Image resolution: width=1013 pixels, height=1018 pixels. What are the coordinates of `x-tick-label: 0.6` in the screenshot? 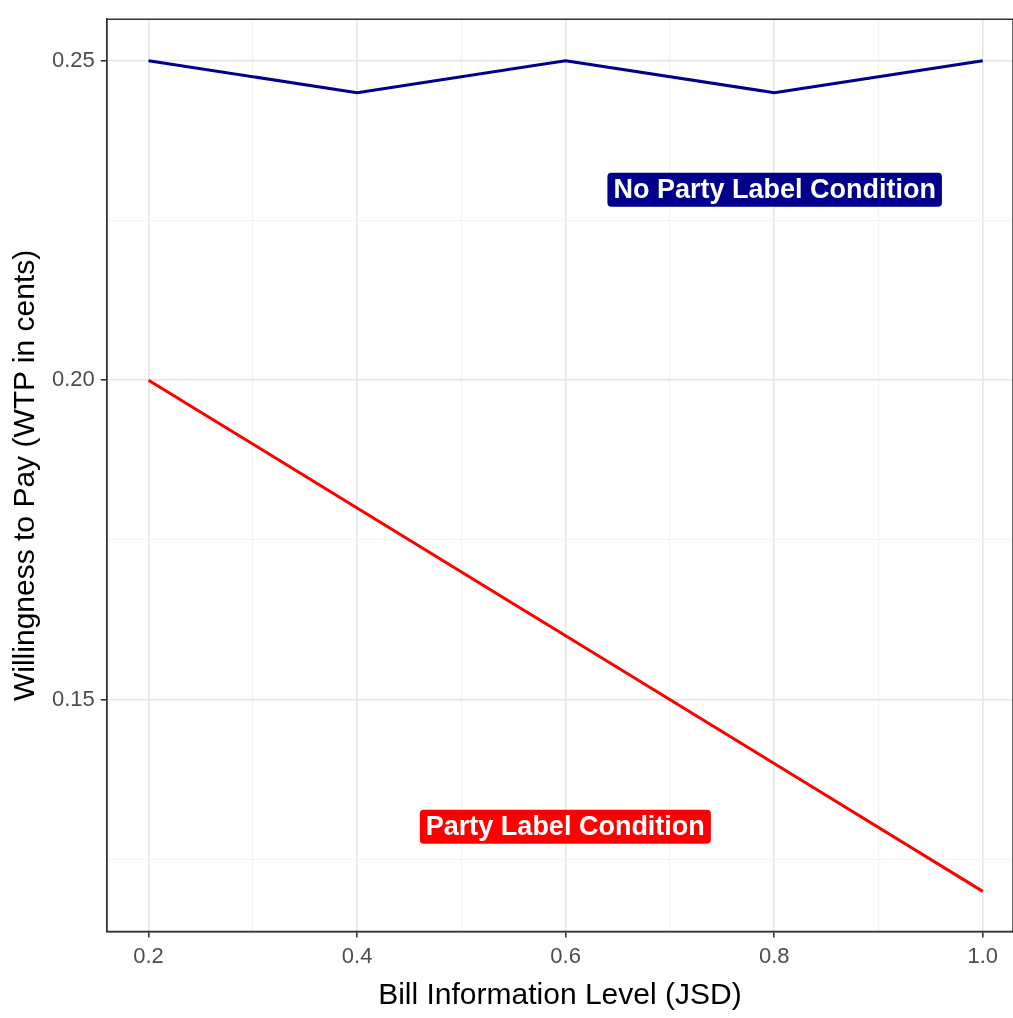 It's located at (565, 955).